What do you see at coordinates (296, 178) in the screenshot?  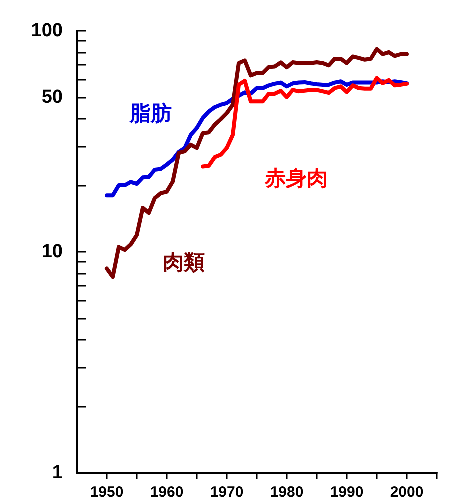 I see `text: 赤身肉` at bounding box center [296, 178].